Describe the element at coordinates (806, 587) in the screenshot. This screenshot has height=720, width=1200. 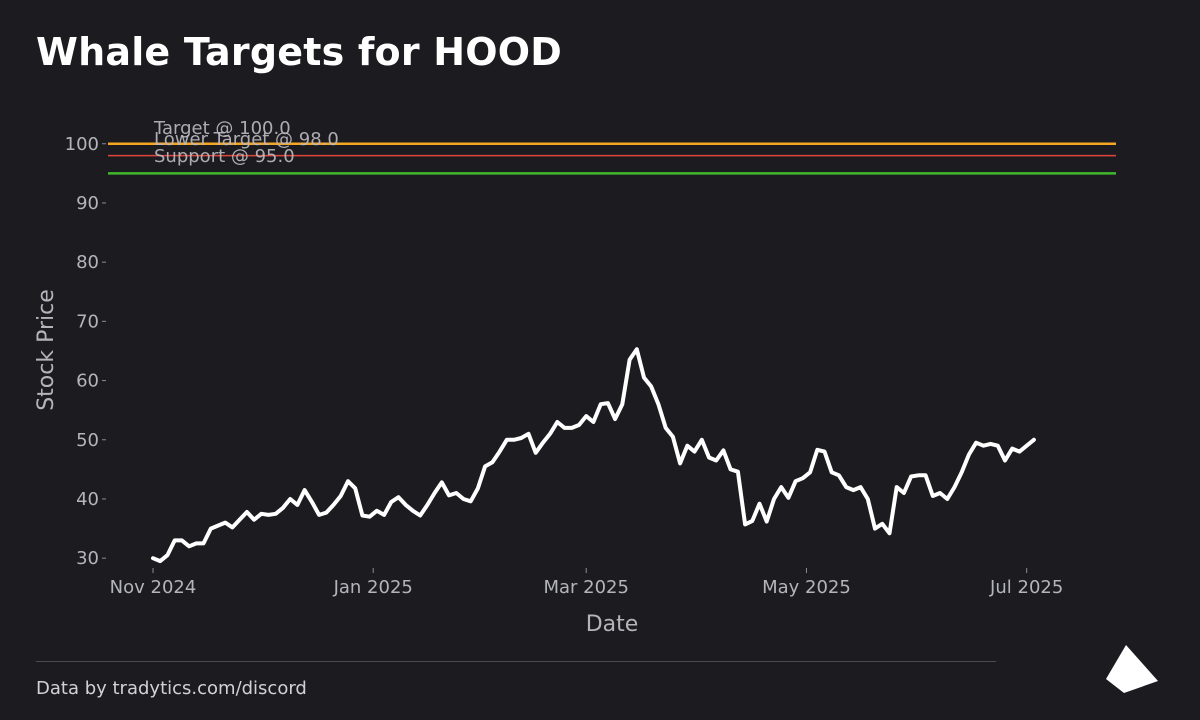
I see `x-tick-label: May 2025` at that location.